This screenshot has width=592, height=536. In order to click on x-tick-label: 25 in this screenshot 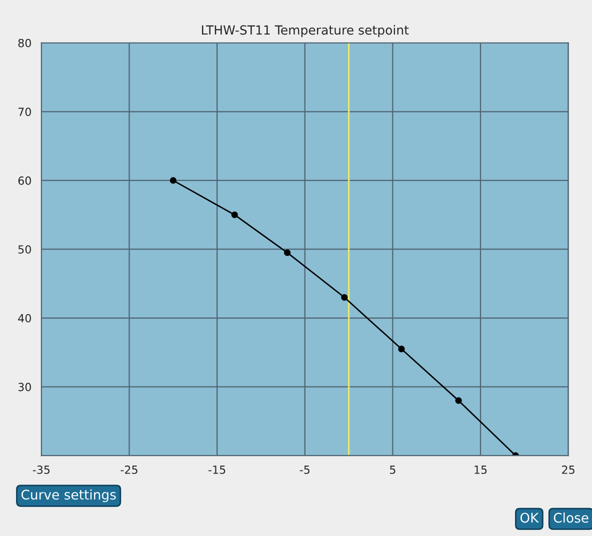, I will do `click(568, 470)`.